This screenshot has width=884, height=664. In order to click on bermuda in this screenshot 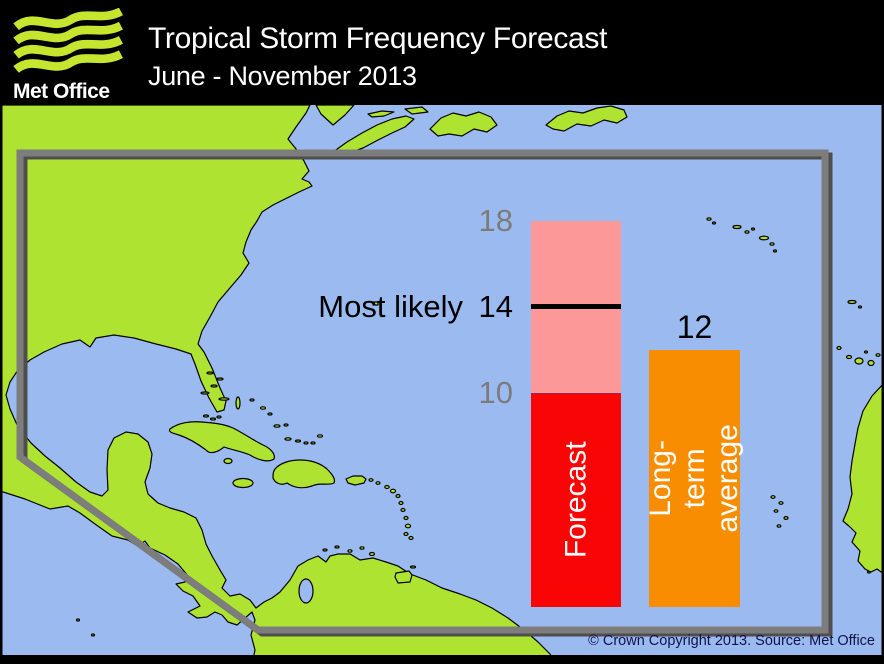, I will do `click(375, 303)`.